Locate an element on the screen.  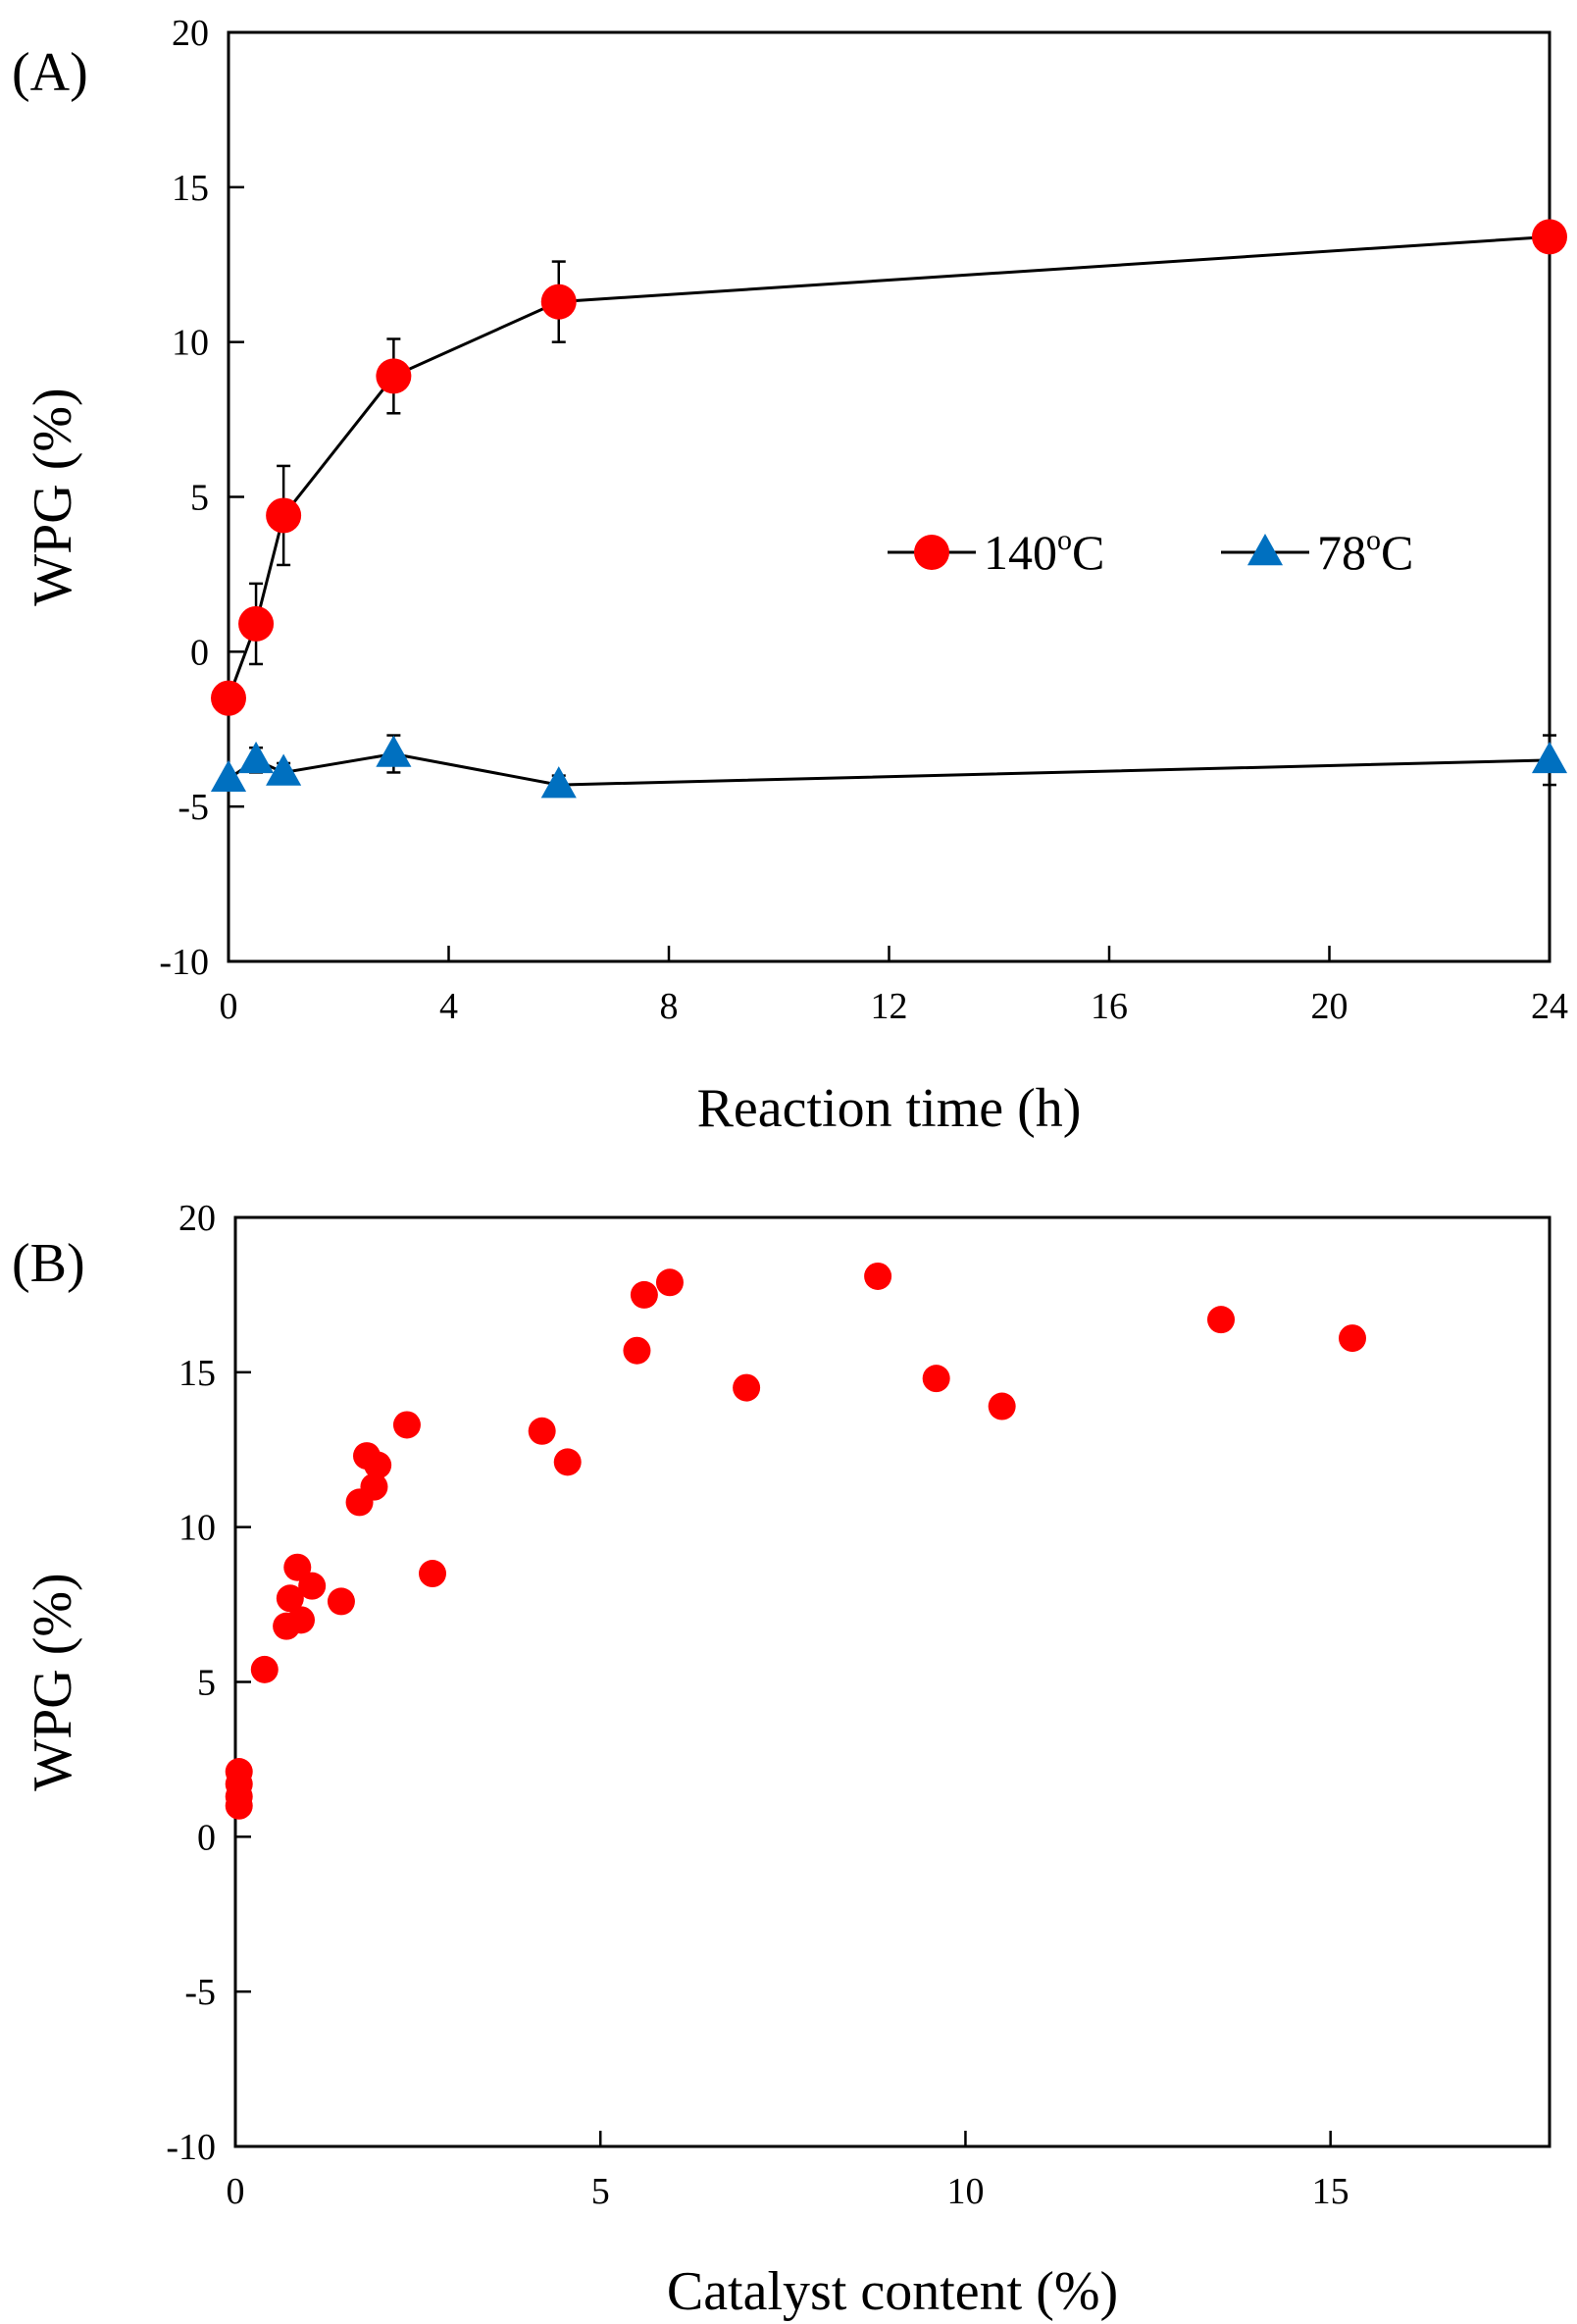
x-axis-title: Reaction time (h) is located at coordinates (890, 1108).